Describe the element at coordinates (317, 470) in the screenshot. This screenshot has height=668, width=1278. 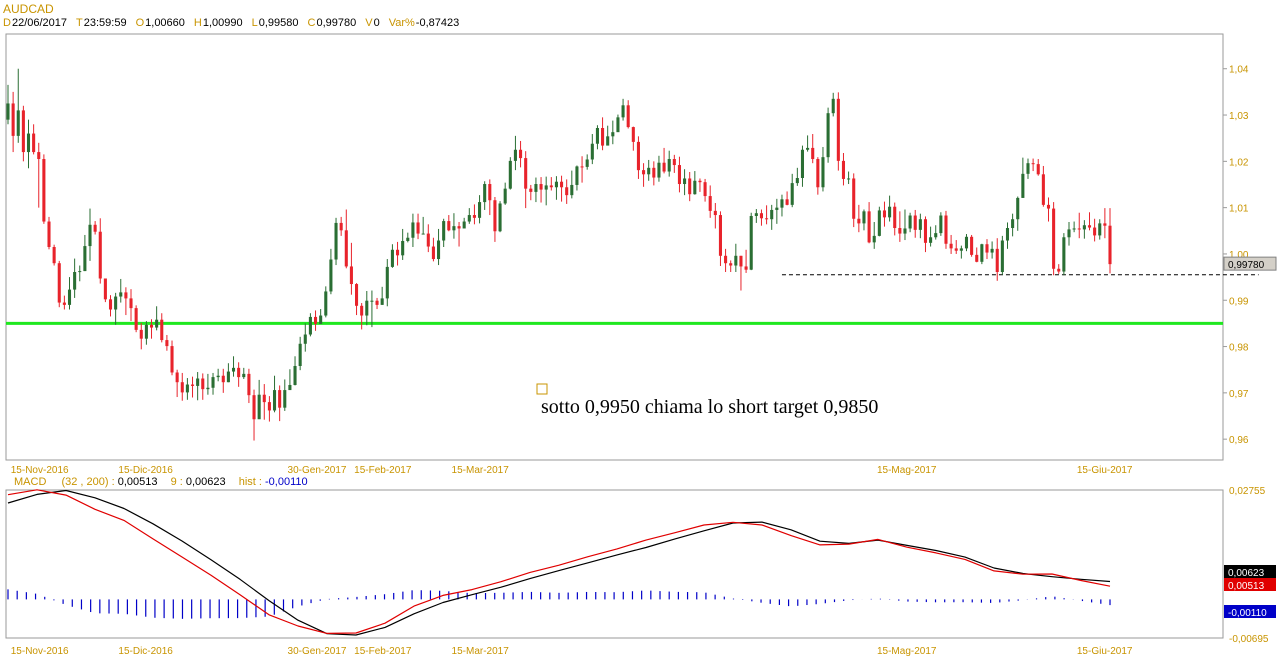
I see `price-x-tick: 30-Gen-2017` at that location.